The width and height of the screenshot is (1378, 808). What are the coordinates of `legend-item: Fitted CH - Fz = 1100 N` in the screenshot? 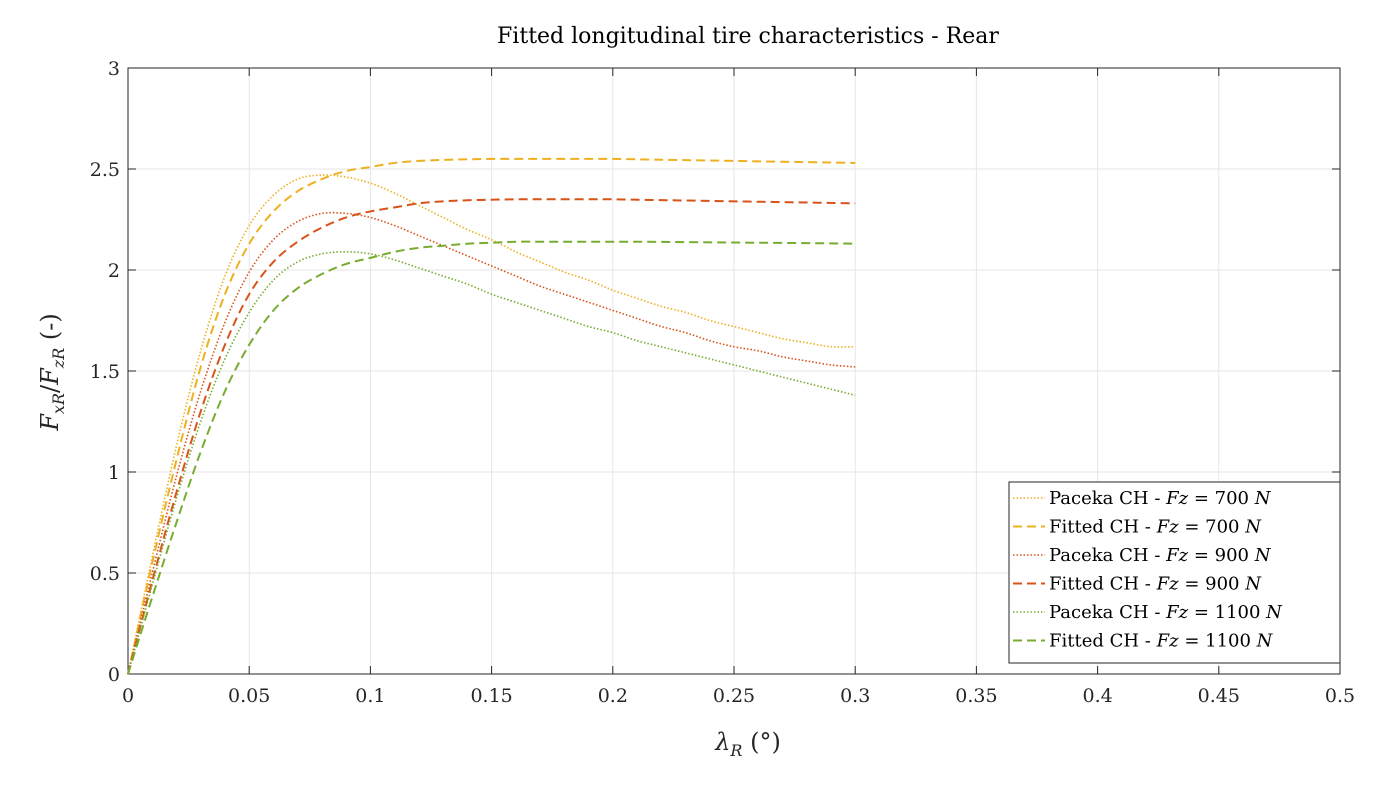 It's located at (1143, 641).